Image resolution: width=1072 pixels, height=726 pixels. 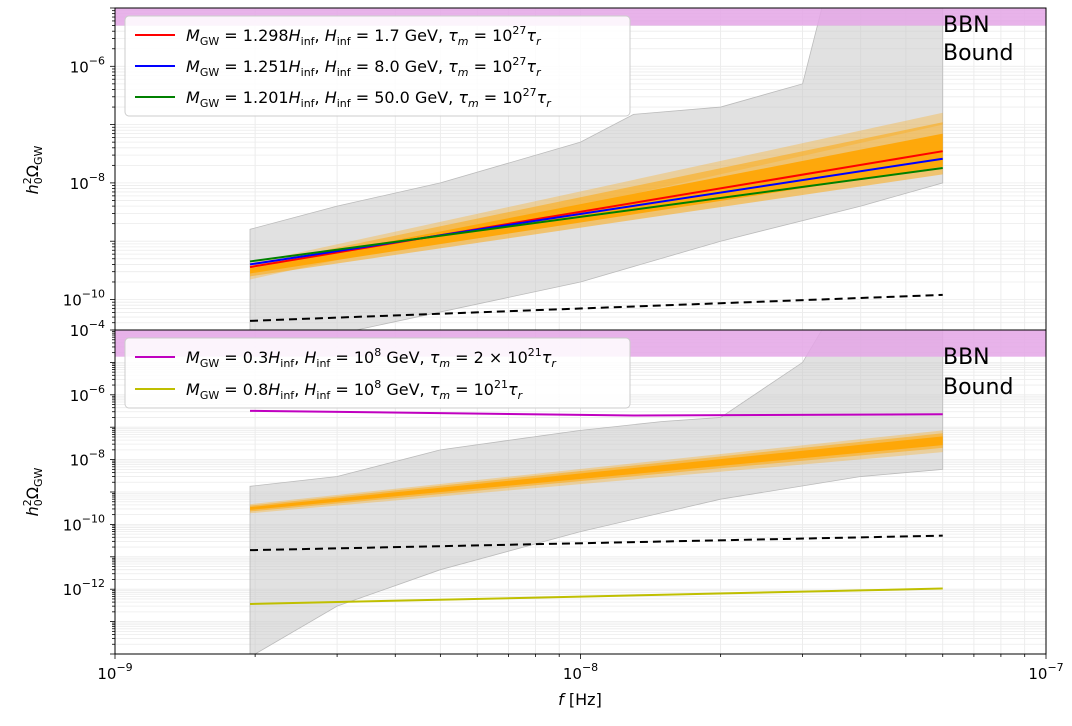 I want to click on y-tick-label: 10⁻¹², so click(x=84, y=588).